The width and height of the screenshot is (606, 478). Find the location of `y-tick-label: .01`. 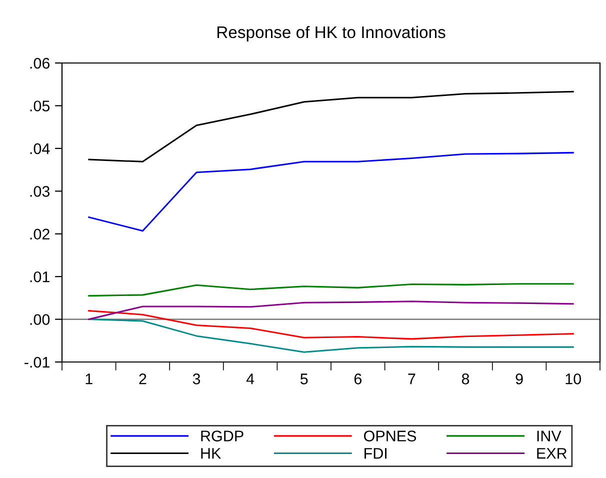

y-tick-label: .01 is located at coordinates (40, 276).